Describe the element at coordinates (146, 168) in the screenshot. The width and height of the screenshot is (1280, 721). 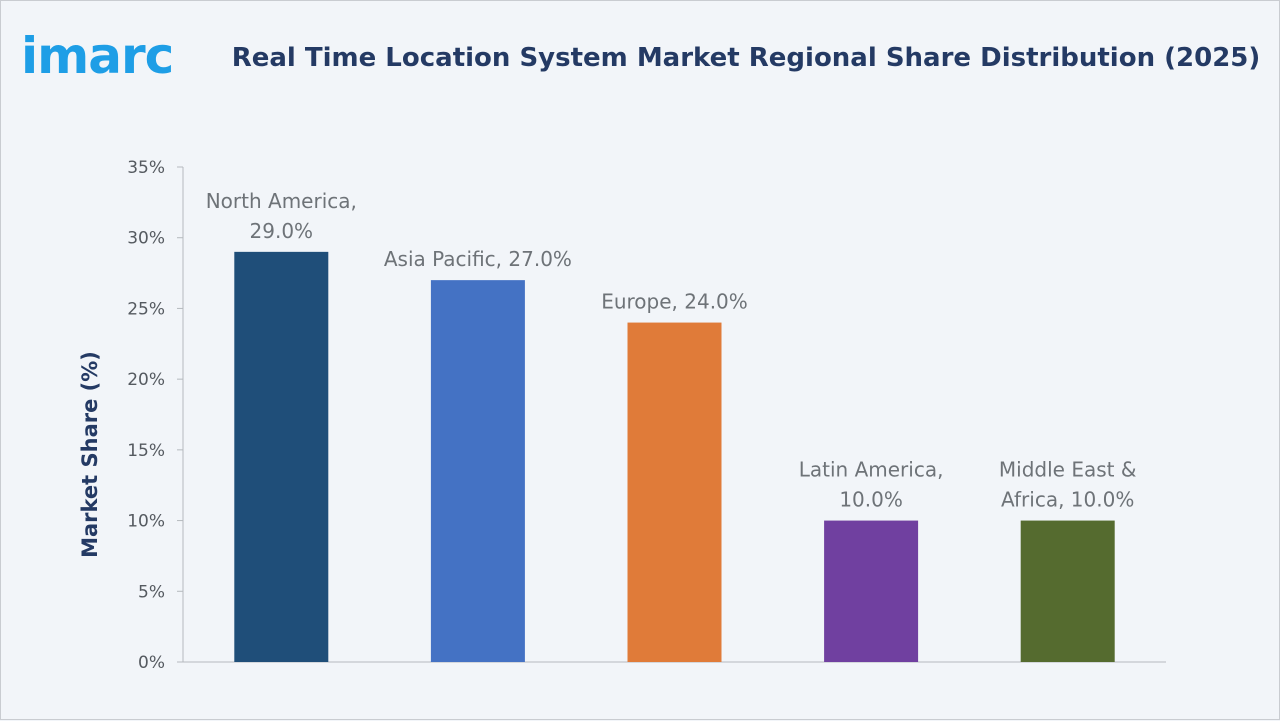
I see `y-tick-label: 35%` at that location.